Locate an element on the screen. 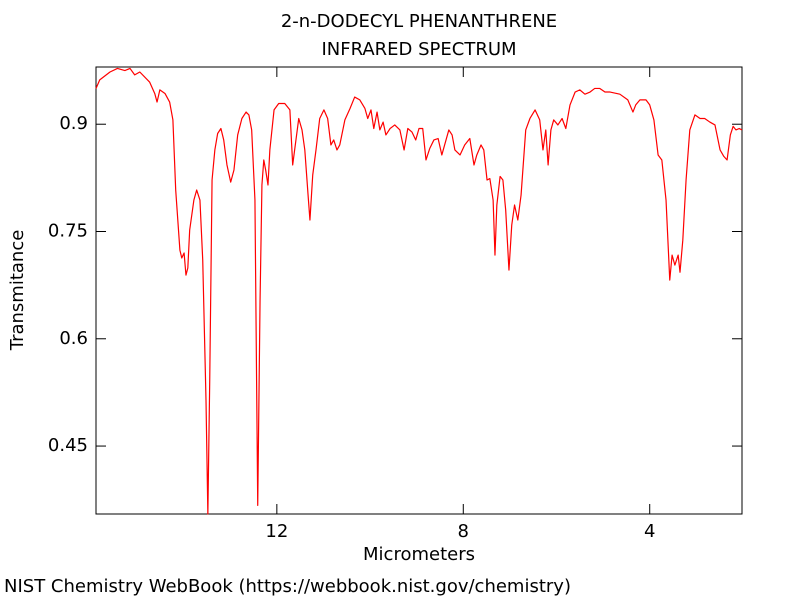  y-tick-label: 0.75 is located at coordinates (68, 230).